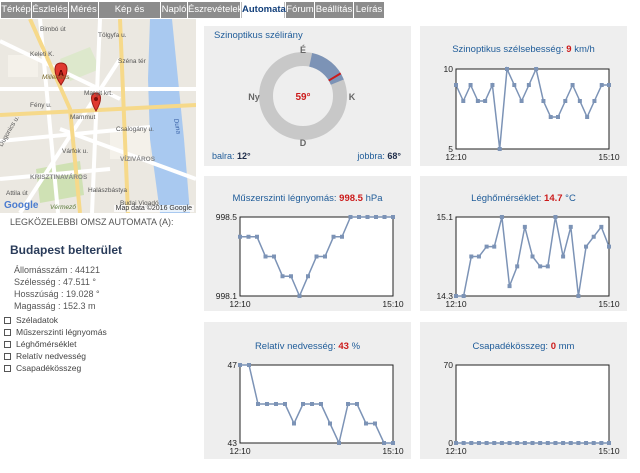  What do you see at coordinates (50, 10) in the screenshot?
I see `tab-eszleles: Észlelés` at bounding box center [50, 10].